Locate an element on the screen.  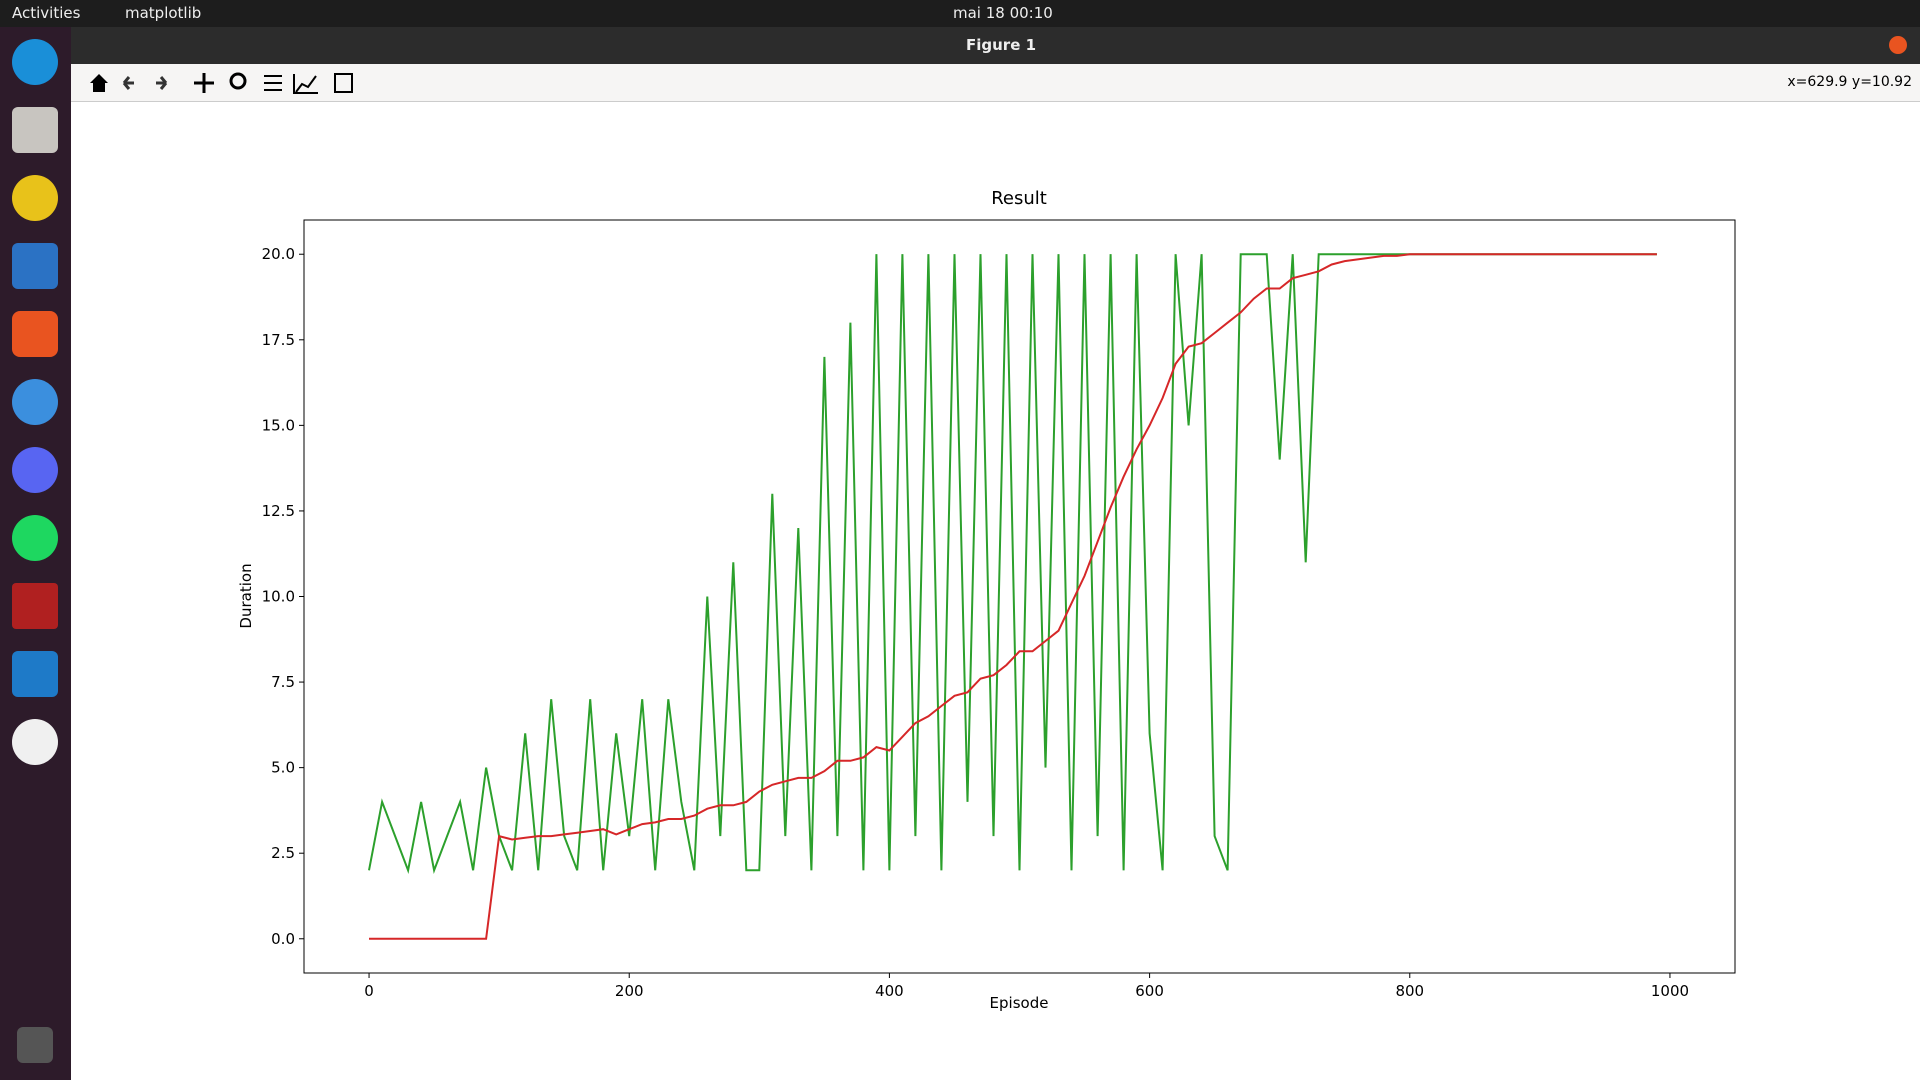
close-button is located at coordinates (1898, 45).